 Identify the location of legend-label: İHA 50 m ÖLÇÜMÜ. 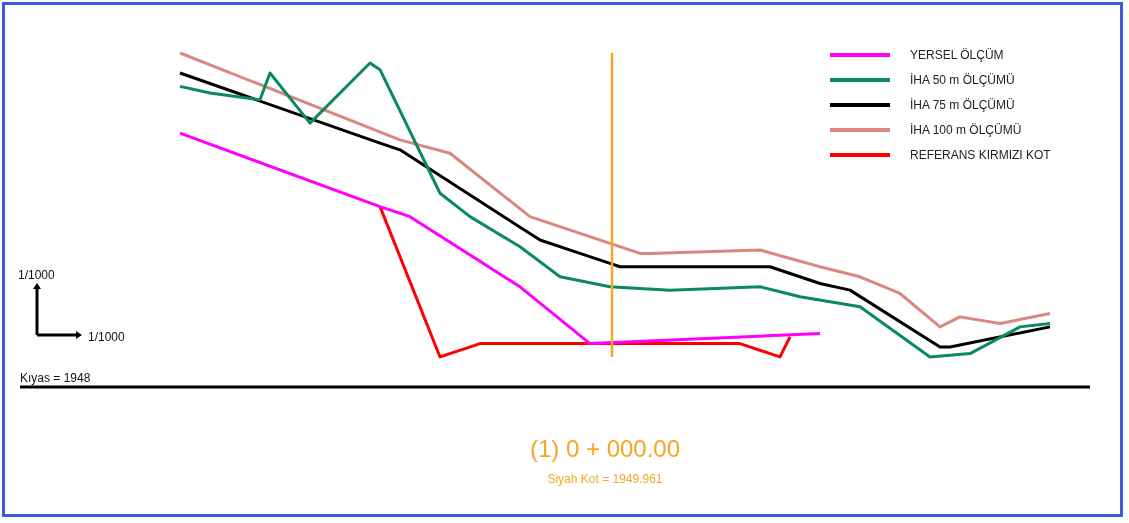
(962, 79).